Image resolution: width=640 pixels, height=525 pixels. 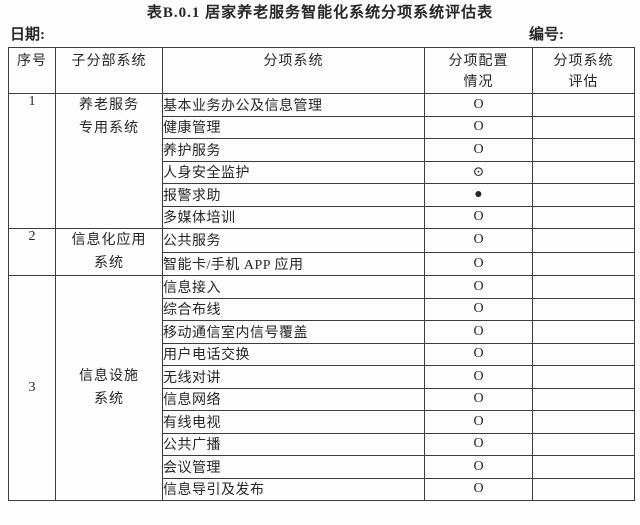 What do you see at coordinates (478, 172) in the screenshot?
I see `config-status-cell: ⊙` at bounding box center [478, 172].